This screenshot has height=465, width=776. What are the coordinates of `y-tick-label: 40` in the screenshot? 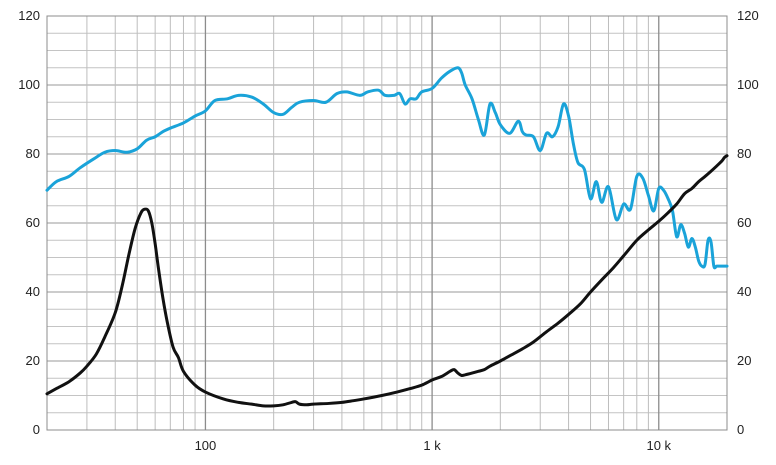 It's located at (33, 291).